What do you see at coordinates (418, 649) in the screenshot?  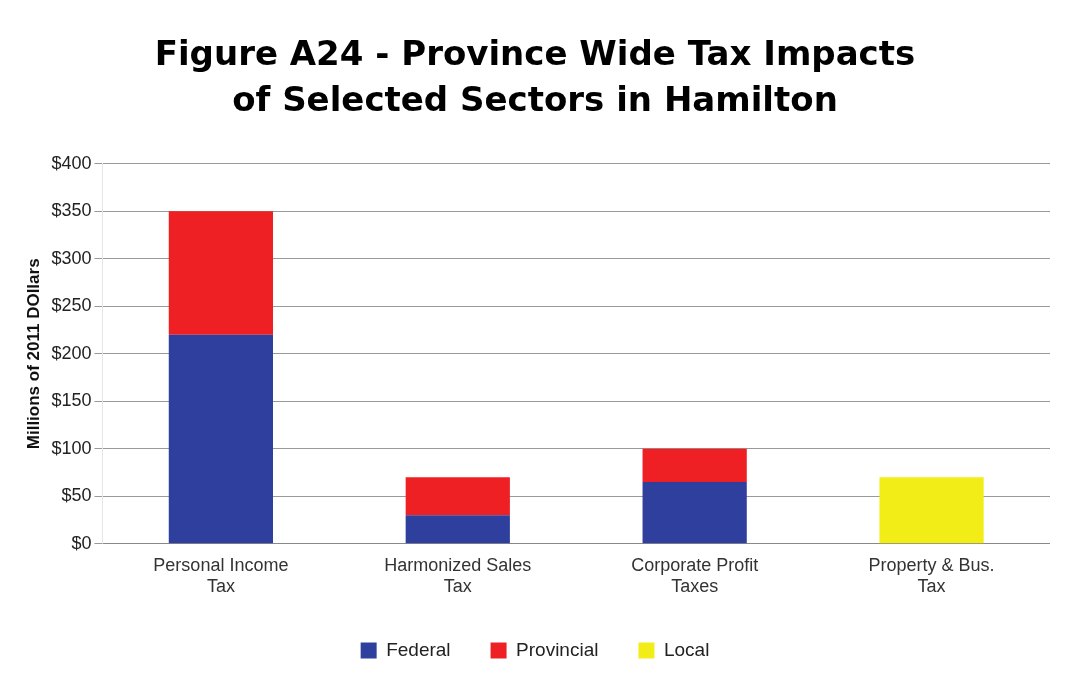 I see `legend-label: Federal` at bounding box center [418, 649].